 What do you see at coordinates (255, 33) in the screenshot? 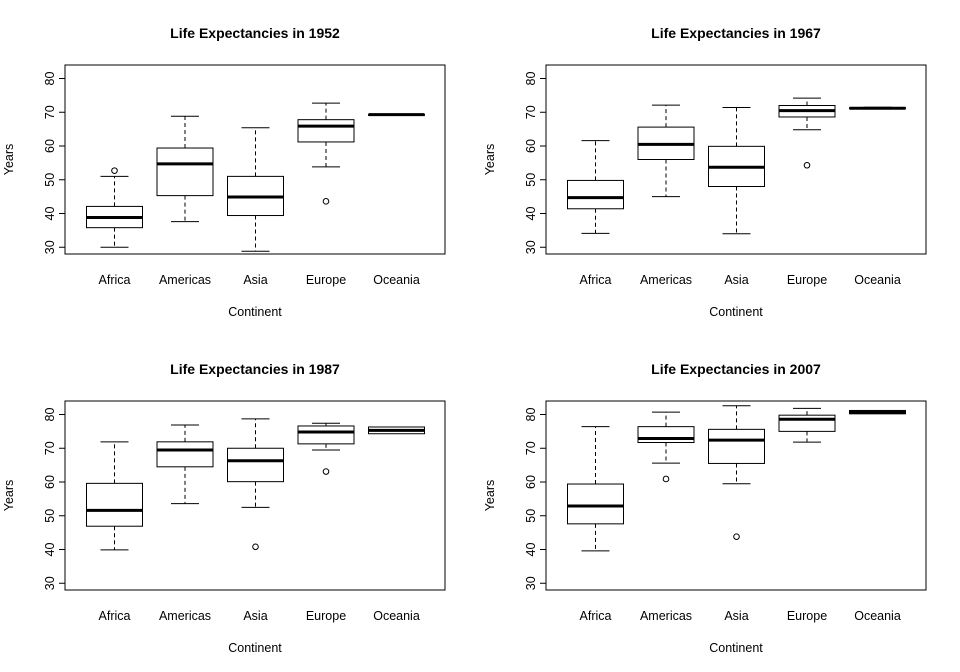
I see `chart-title: Life Expectancies in 1952` at bounding box center [255, 33].